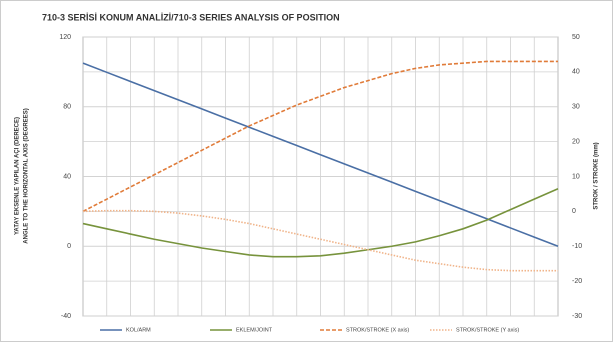 This screenshot has height=342, width=613. Describe the element at coordinates (487, 330) in the screenshot. I see `legend-label: STROK/STROKE (Y axis)` at that location.